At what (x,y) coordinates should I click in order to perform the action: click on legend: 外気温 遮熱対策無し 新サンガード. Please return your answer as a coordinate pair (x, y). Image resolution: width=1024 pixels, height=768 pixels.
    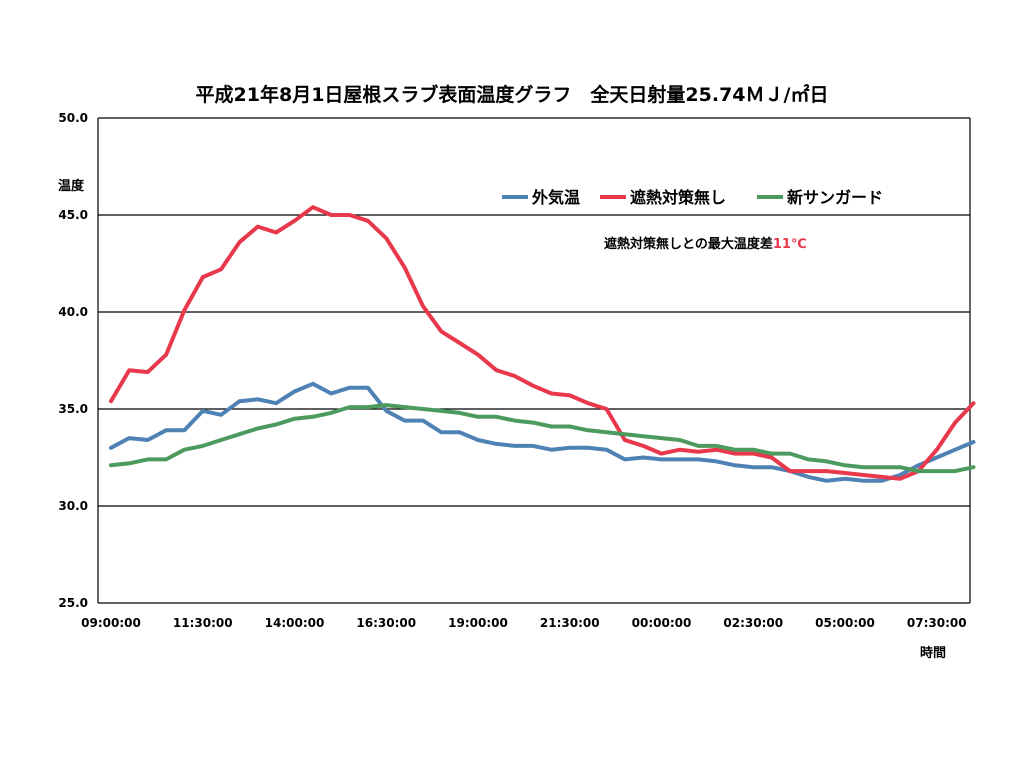
    Looking at the image, I should click on (692, 197).